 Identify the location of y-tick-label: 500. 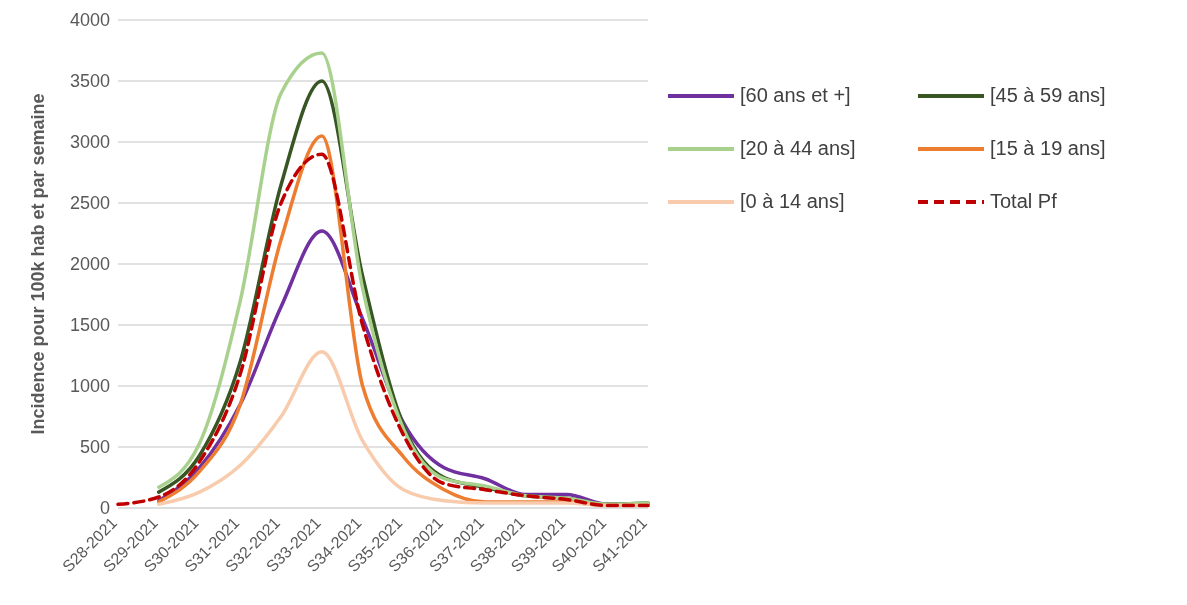
(94, 447).